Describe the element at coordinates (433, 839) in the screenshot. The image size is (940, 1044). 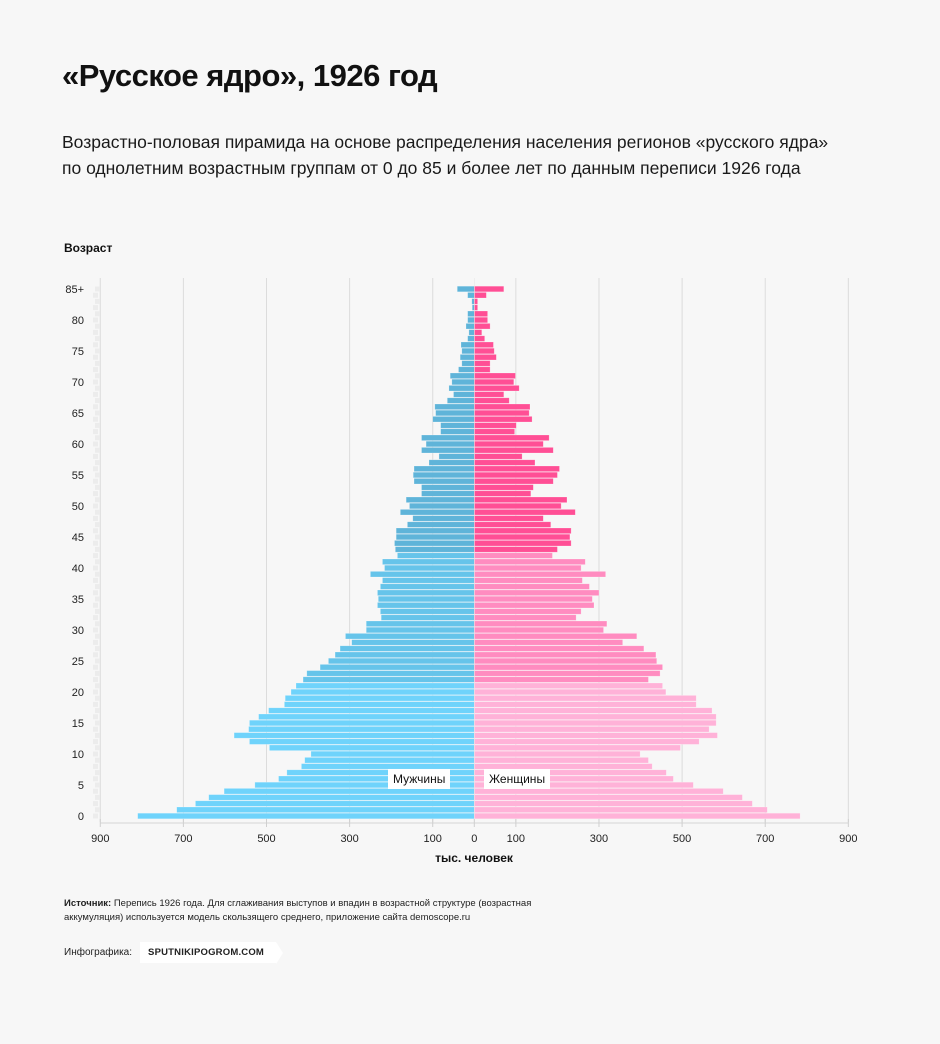
I see `x-tick-label: 100` at that location.